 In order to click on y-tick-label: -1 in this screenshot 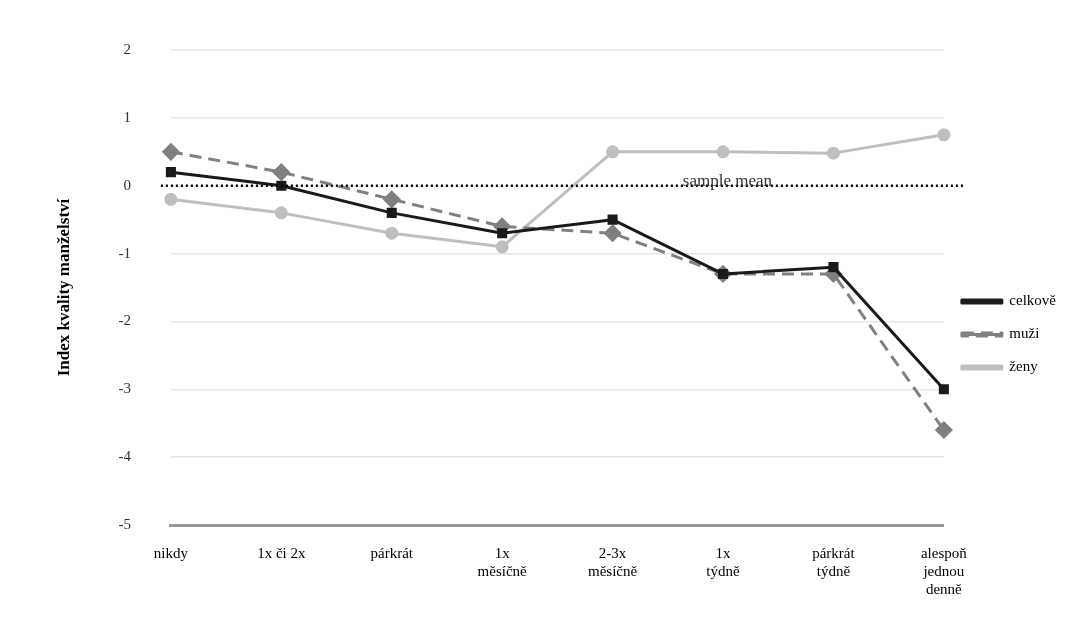, I will do `click(124, 252)`.